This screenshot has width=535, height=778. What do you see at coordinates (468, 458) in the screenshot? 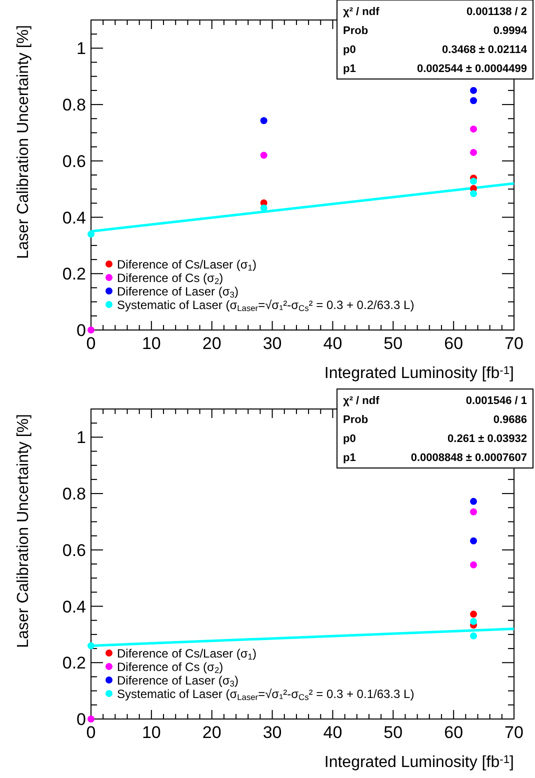
I see `annotation: 0.0008848 ± 0.0007607` at bounding box center [468, 458].